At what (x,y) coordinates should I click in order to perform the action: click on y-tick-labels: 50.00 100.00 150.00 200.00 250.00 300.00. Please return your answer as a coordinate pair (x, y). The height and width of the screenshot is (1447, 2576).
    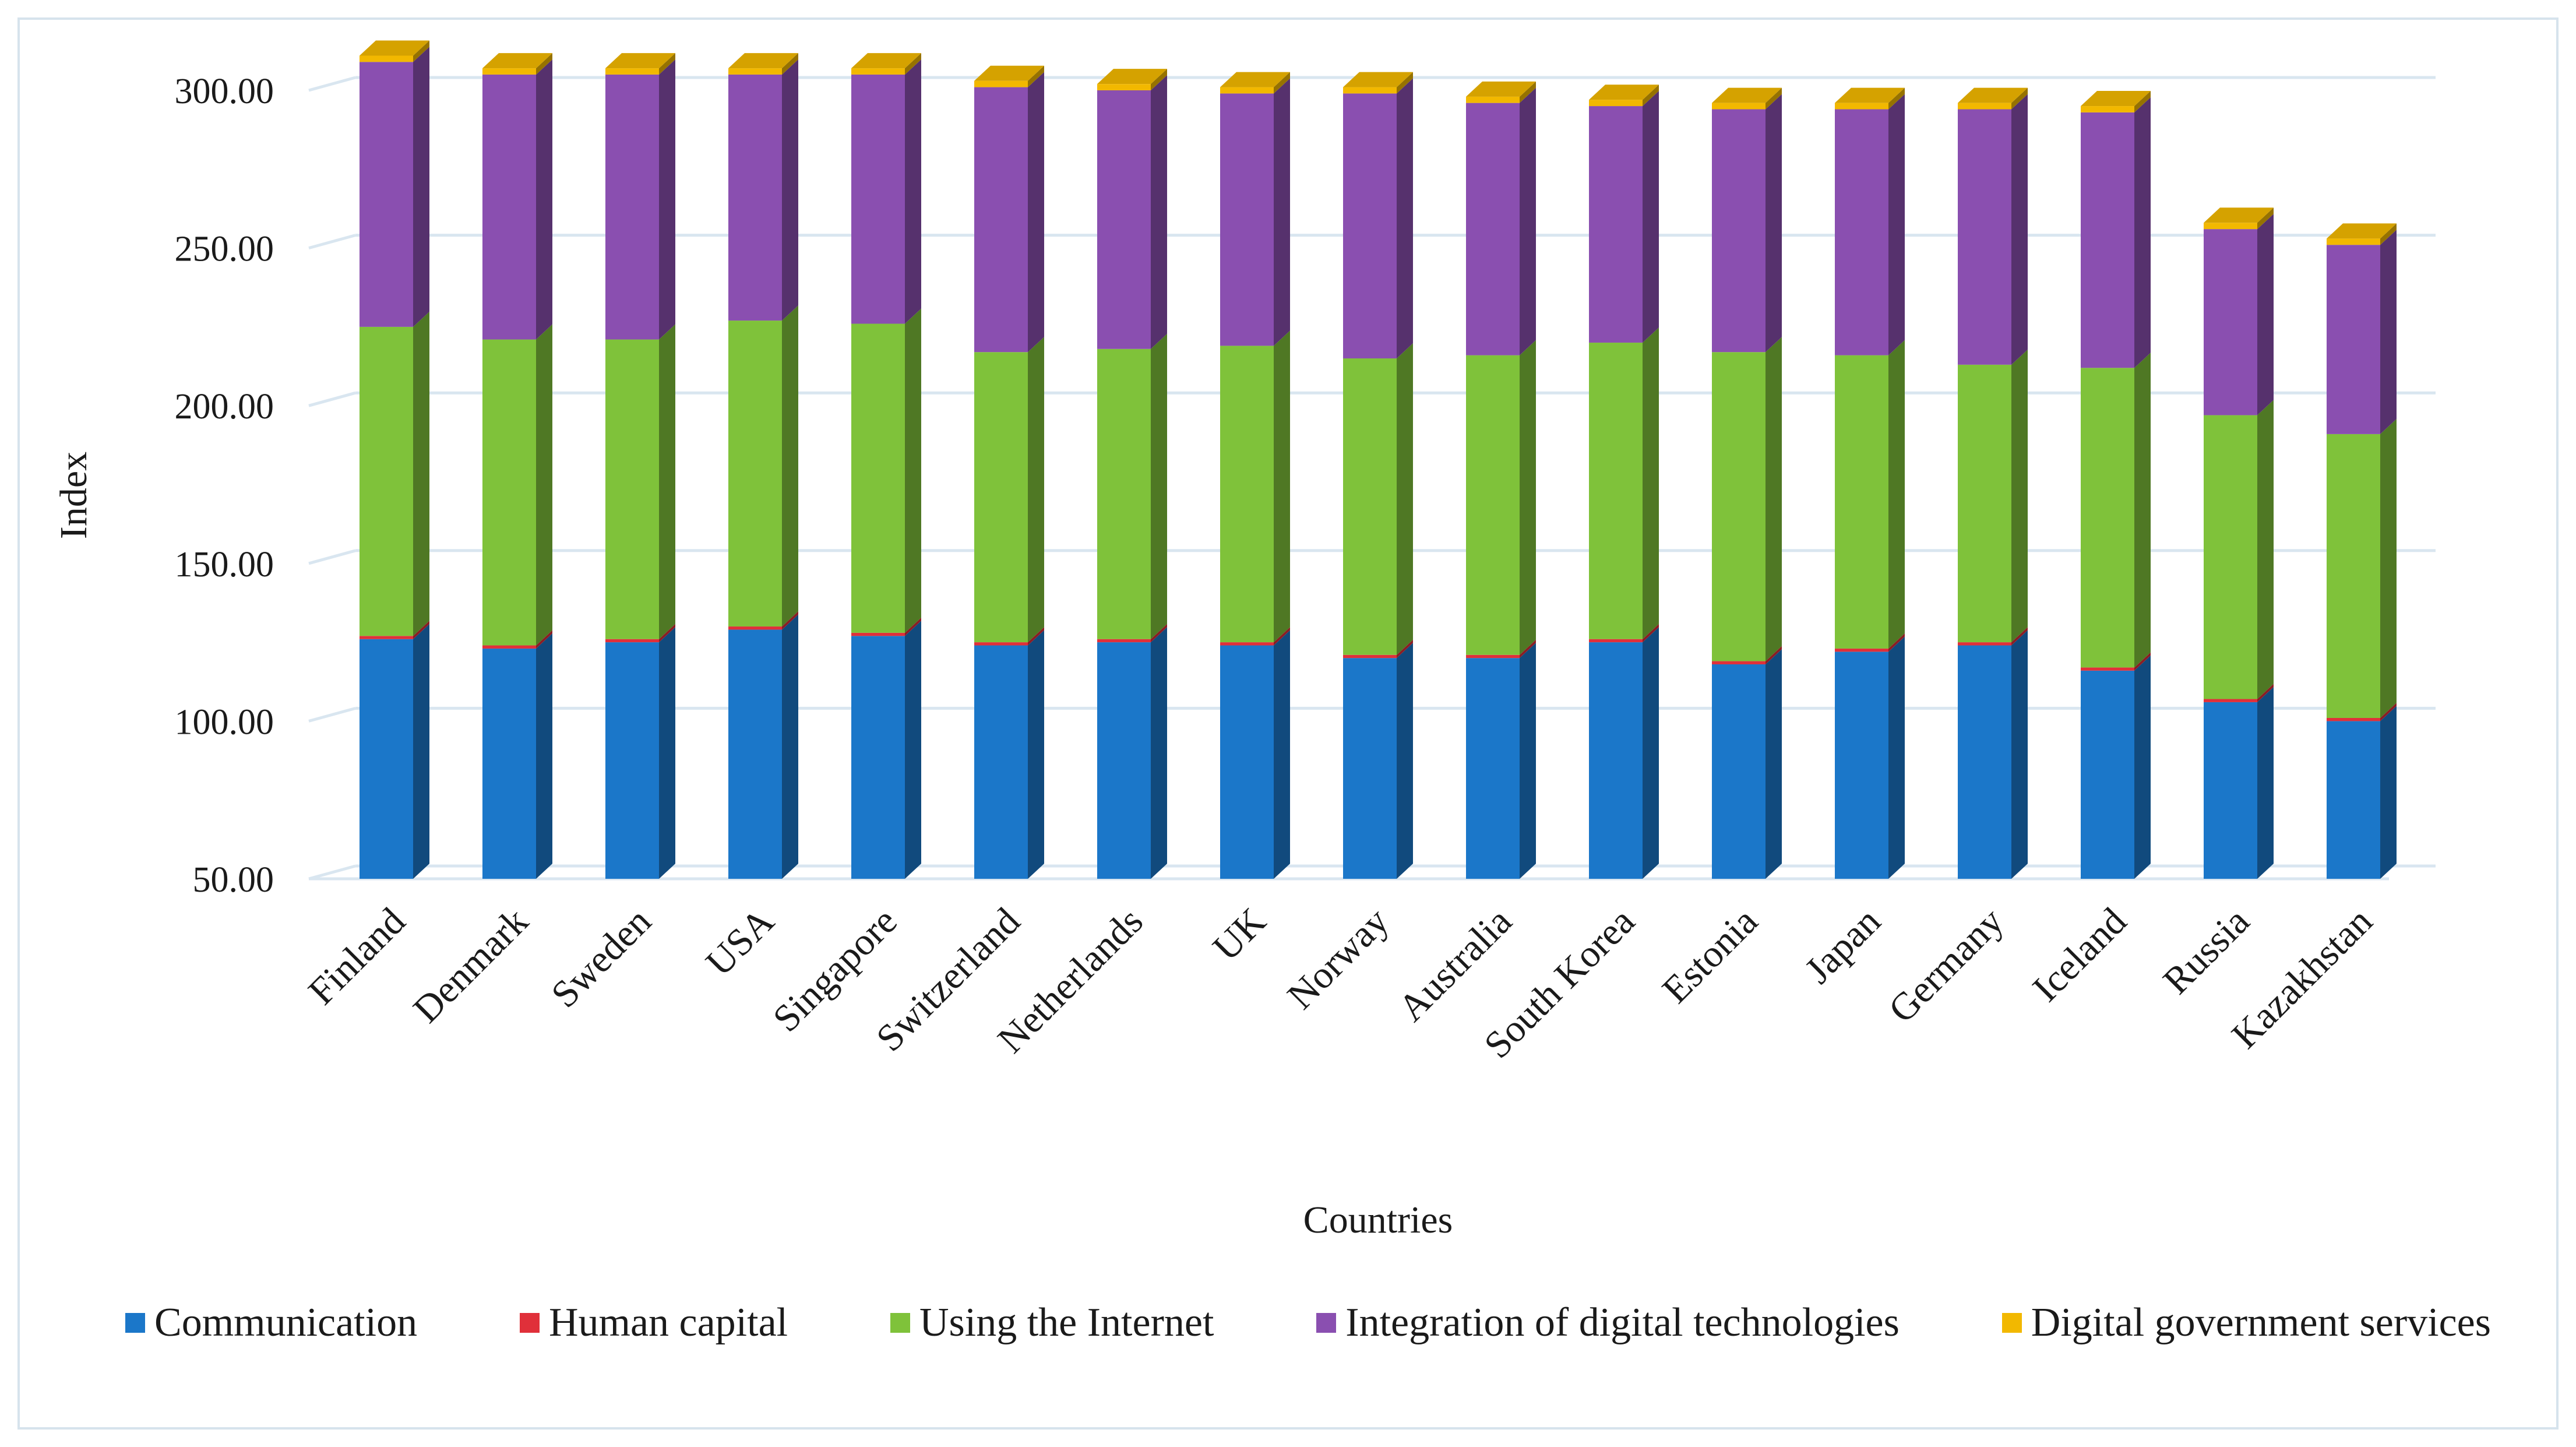
    Looking at the image, I should click on (224, 486).